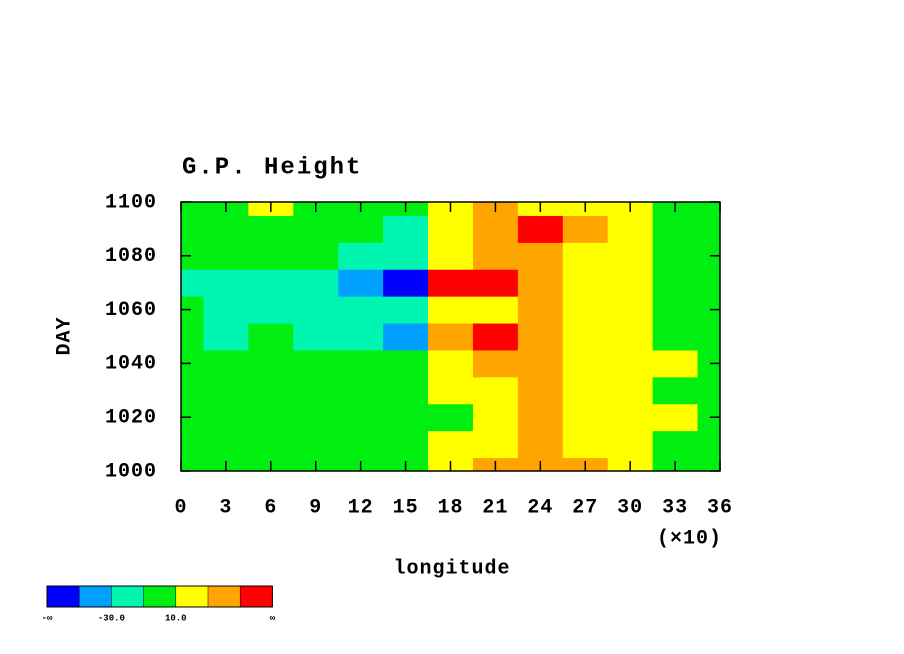 The height and width of the screenshot is (654, 904). What do you see at coordinates (111, 618) in the screenshot?
I see `colorbar-label: -30.0` at bounding box center [111, 618].